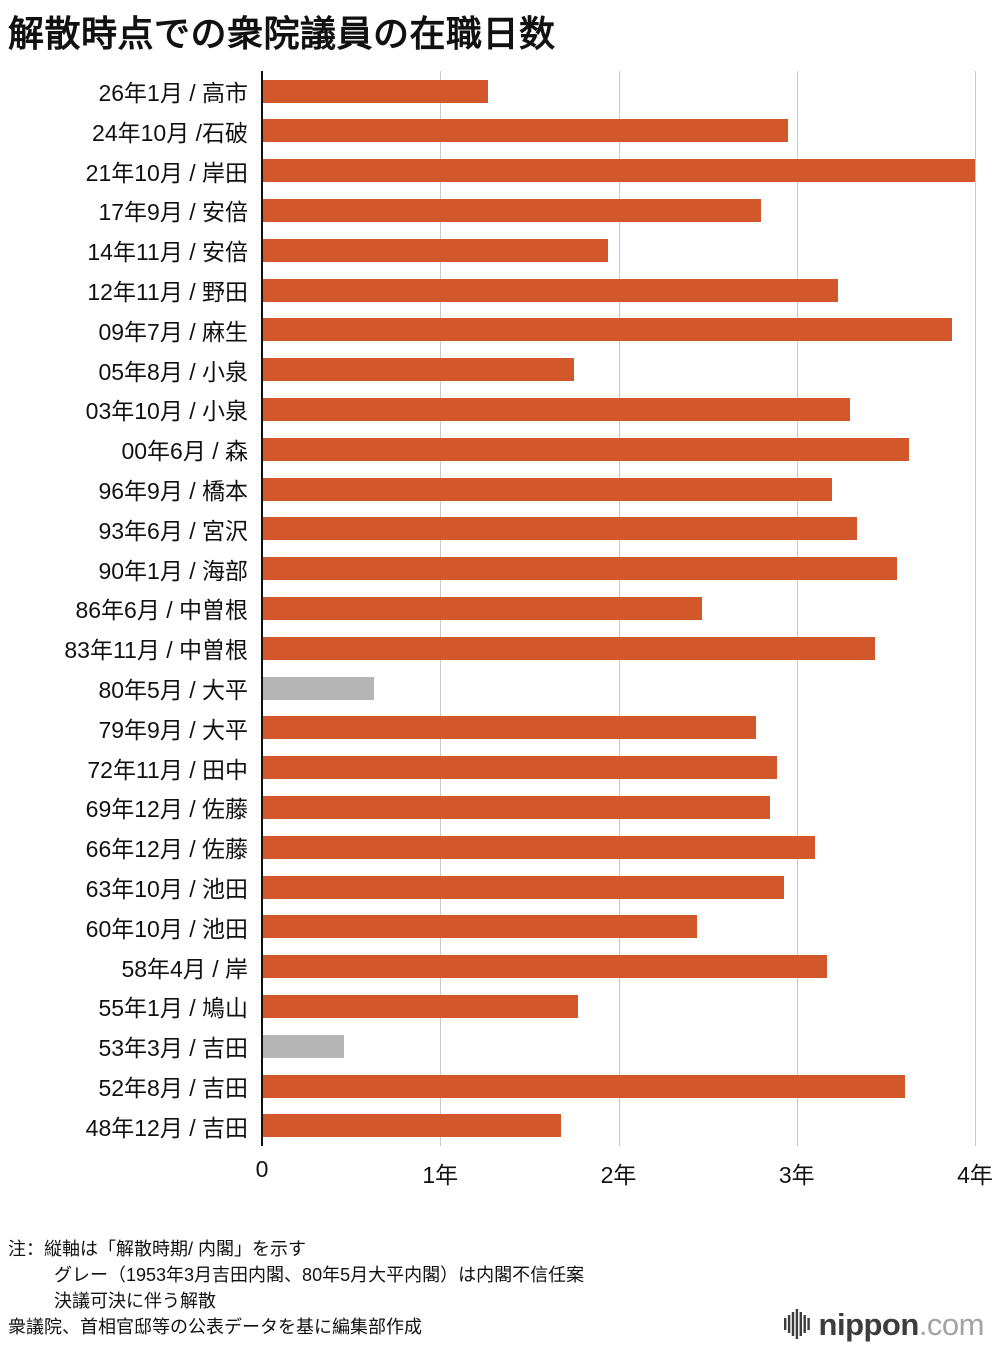  Describe the element at coordinates (618, 1174) in the screenshot. I see `x-tick-label: 2年` at that location.